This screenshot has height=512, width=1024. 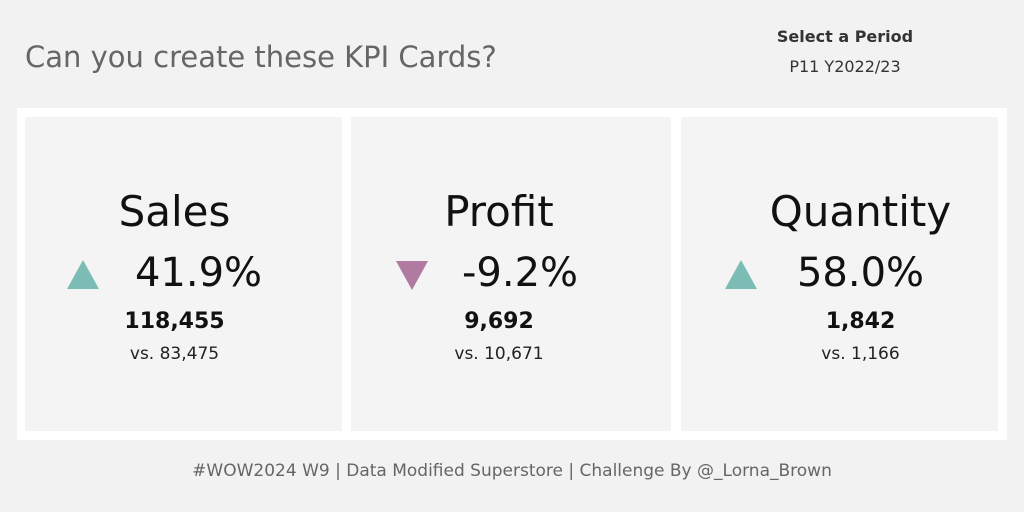 I want to click on card-title: Quantity, so click(x=860, y=211).